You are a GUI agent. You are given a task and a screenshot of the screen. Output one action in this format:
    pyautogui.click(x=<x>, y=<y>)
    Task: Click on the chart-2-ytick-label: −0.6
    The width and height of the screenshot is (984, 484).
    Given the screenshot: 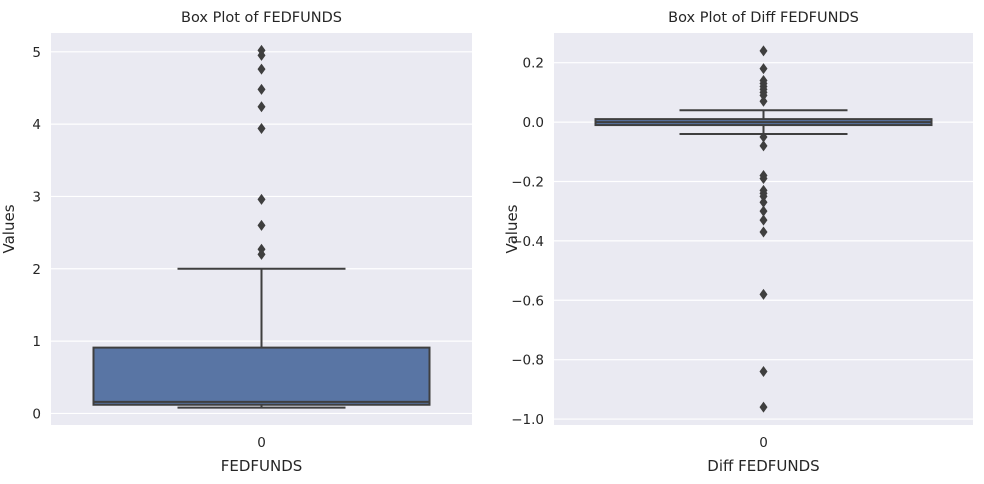 What is the action you would take?
    pyautogui.click(x=527, y=301)
    